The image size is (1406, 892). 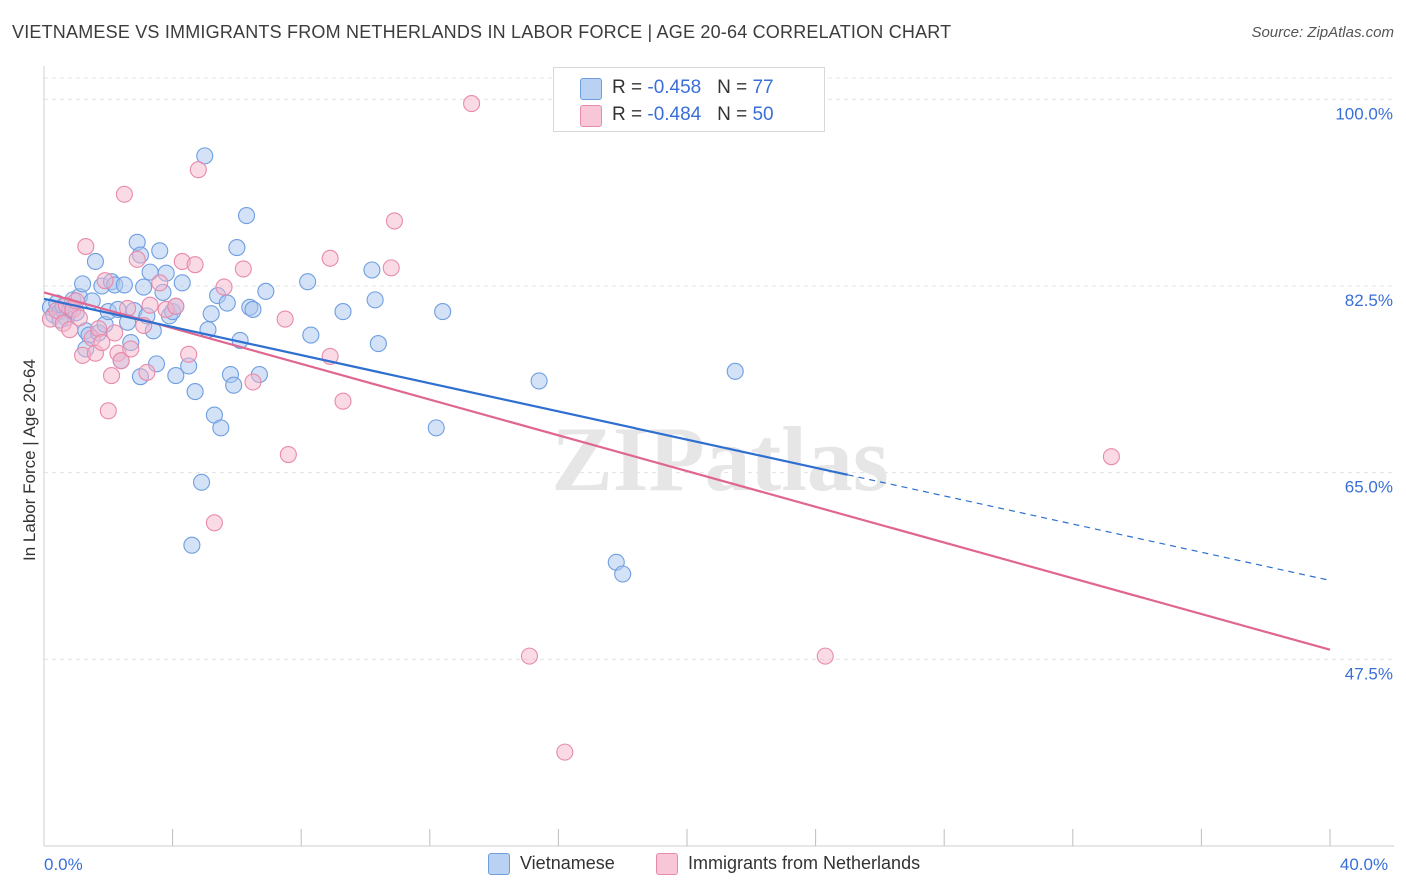 I want to click on correlation-legend: R = -0.458 N = 77 R = -0.484 N = 50, so click(x=689, y=99).